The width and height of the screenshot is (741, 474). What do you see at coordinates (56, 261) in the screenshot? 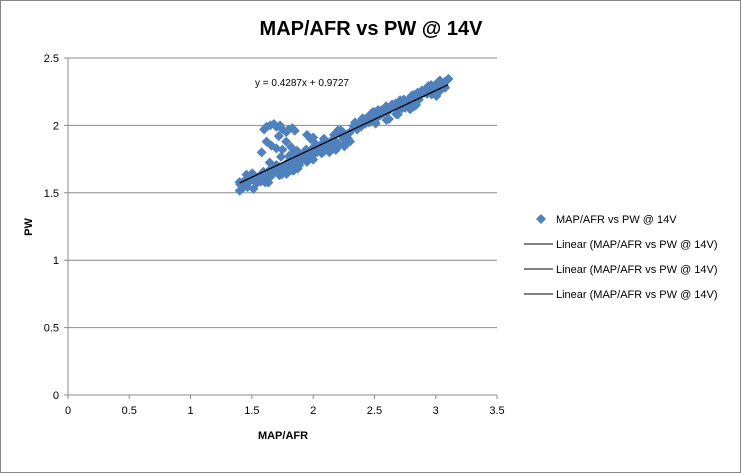
I see `y-tick-label-2: 1` at bounding box center [56, 261].